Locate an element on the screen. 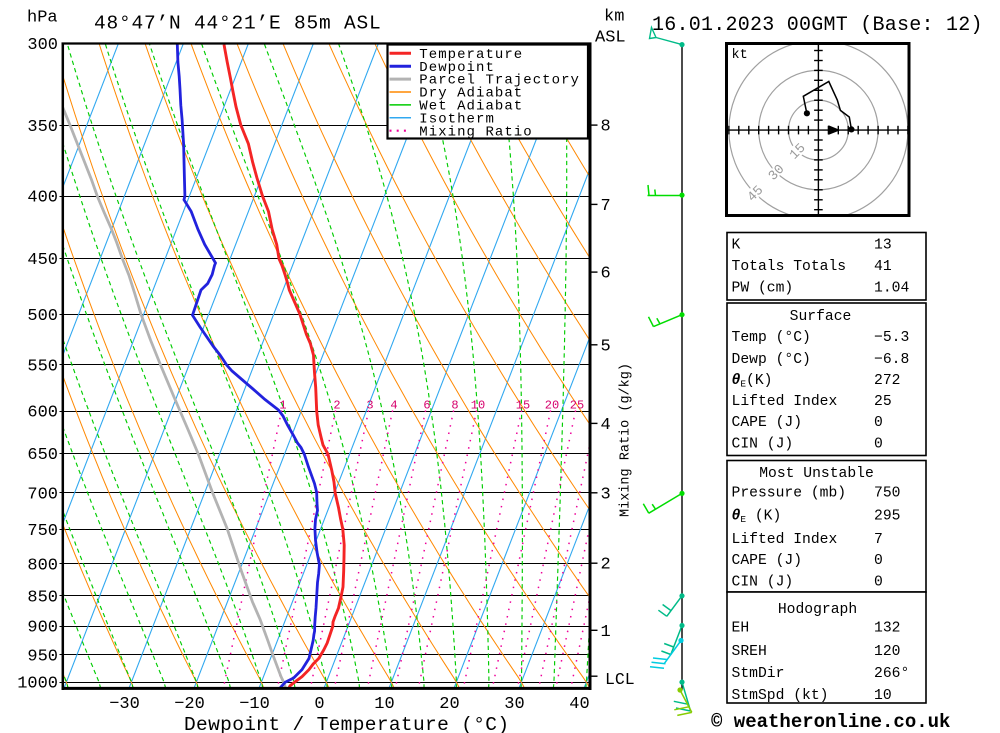  svg-text: 700 is located at coordinates (42, 494).